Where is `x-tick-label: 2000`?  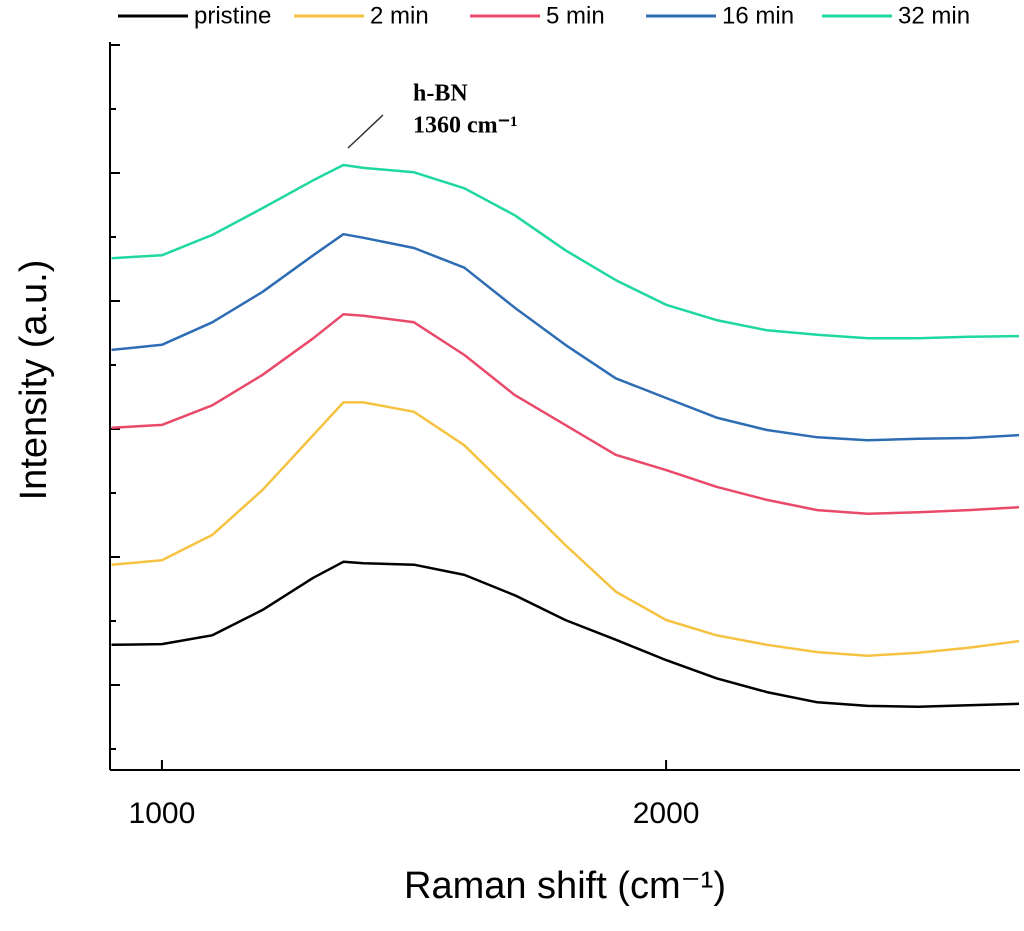 x-tick-label: 2000 is located at coordinates (666, 813).